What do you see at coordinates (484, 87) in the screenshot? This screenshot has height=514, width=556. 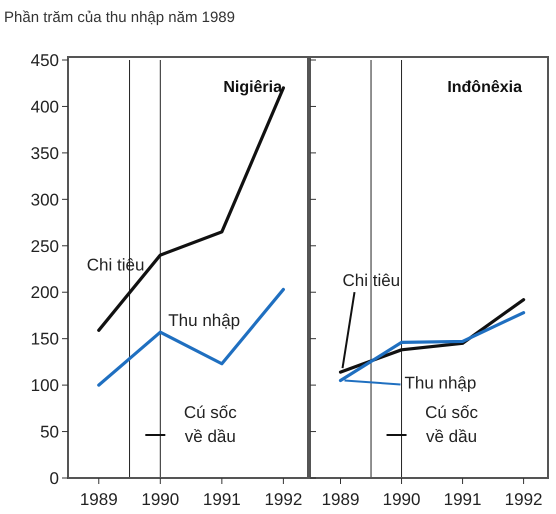 I see `text: Inđônêxia` at bounding box center [484, 87].